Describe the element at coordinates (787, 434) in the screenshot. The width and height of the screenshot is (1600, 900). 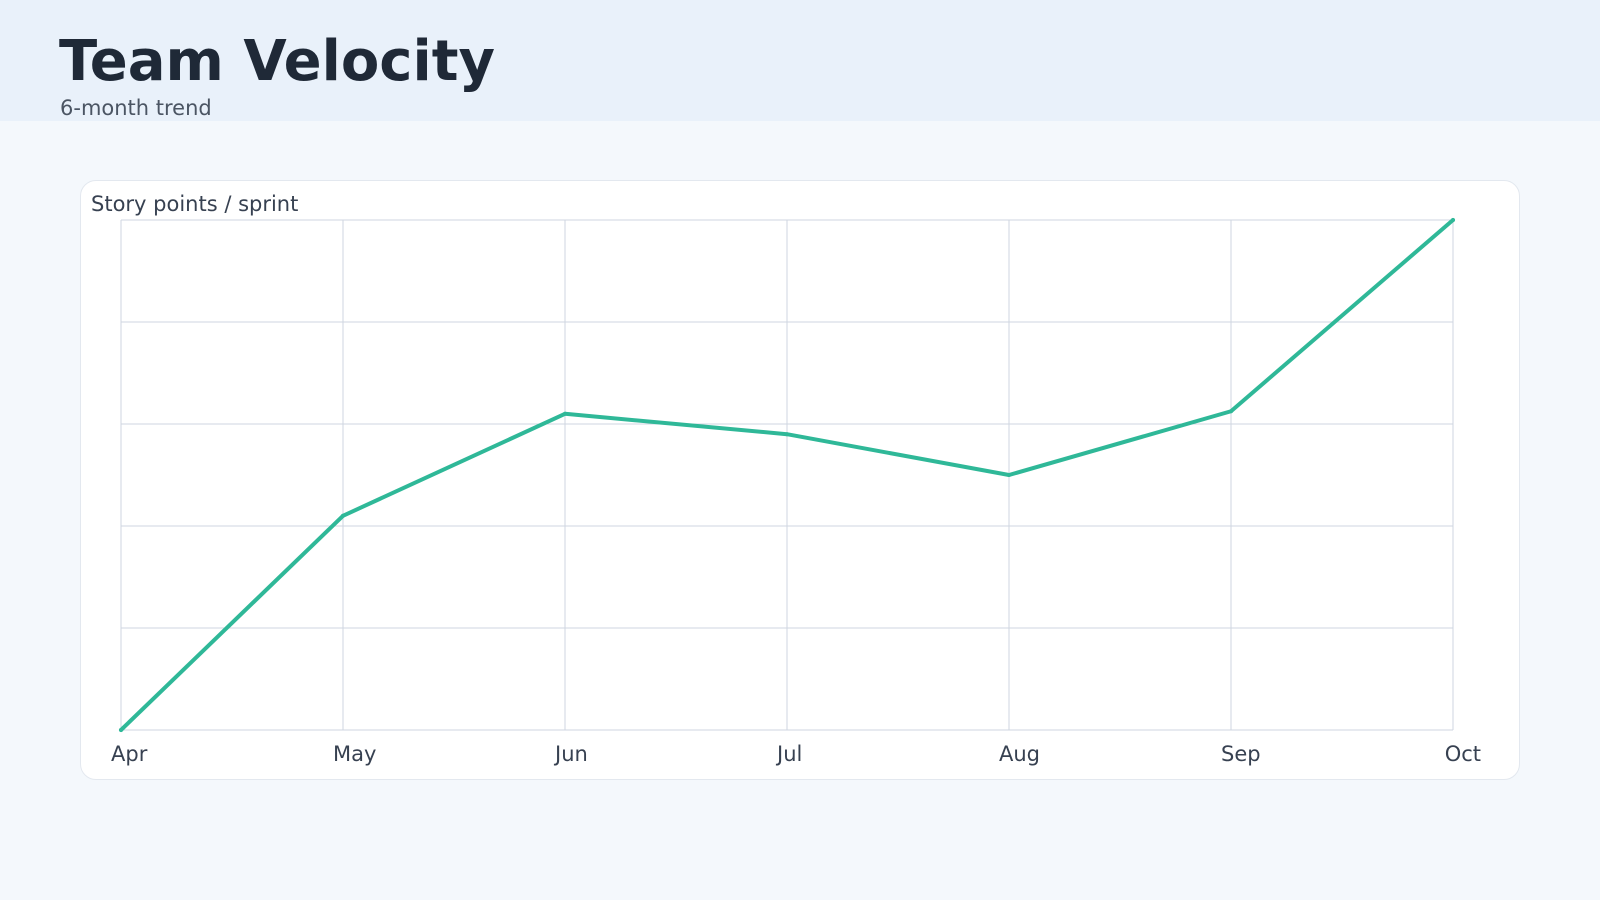
I see `data-point-jul` at that location.